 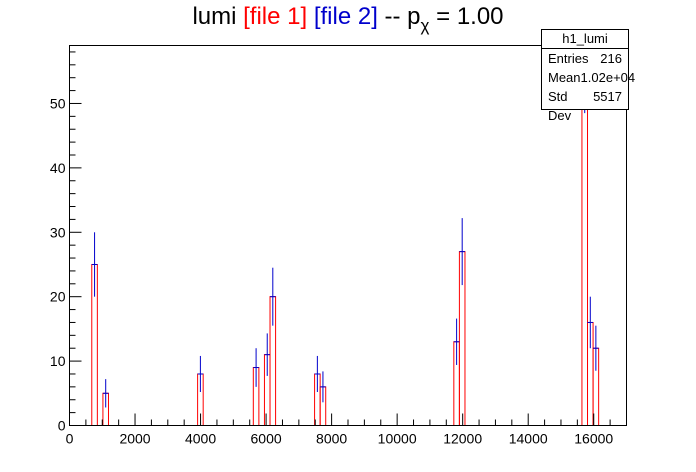 I want to click on file2-label: [file 2], so click(x=345, y=16).